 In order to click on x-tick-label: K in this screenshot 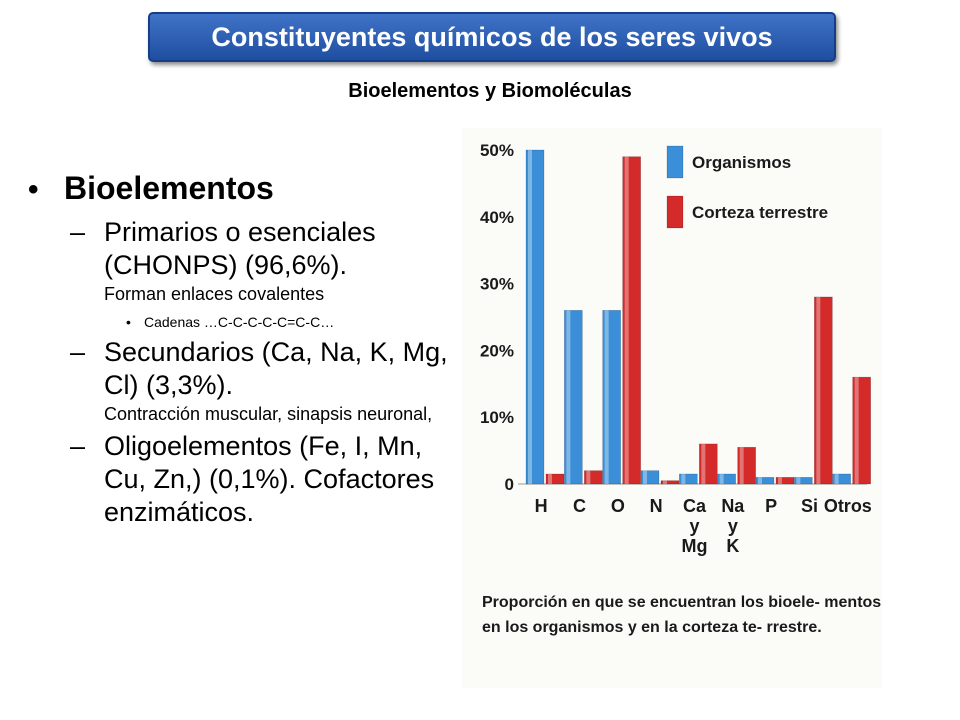, I will do `click(732, 546)`.